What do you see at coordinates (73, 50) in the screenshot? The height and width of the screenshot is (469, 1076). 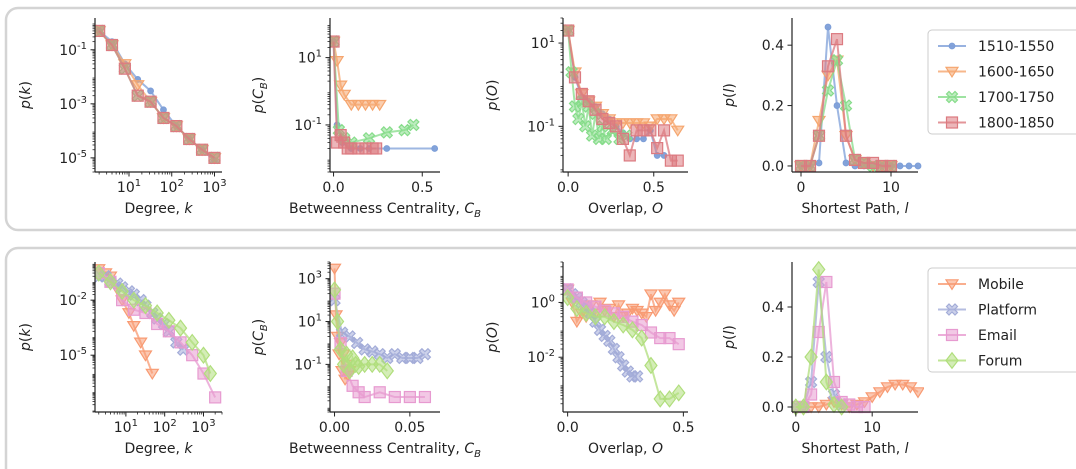 I see `y-tick-label: 10⁻¹` at bounding box center [73, 50].